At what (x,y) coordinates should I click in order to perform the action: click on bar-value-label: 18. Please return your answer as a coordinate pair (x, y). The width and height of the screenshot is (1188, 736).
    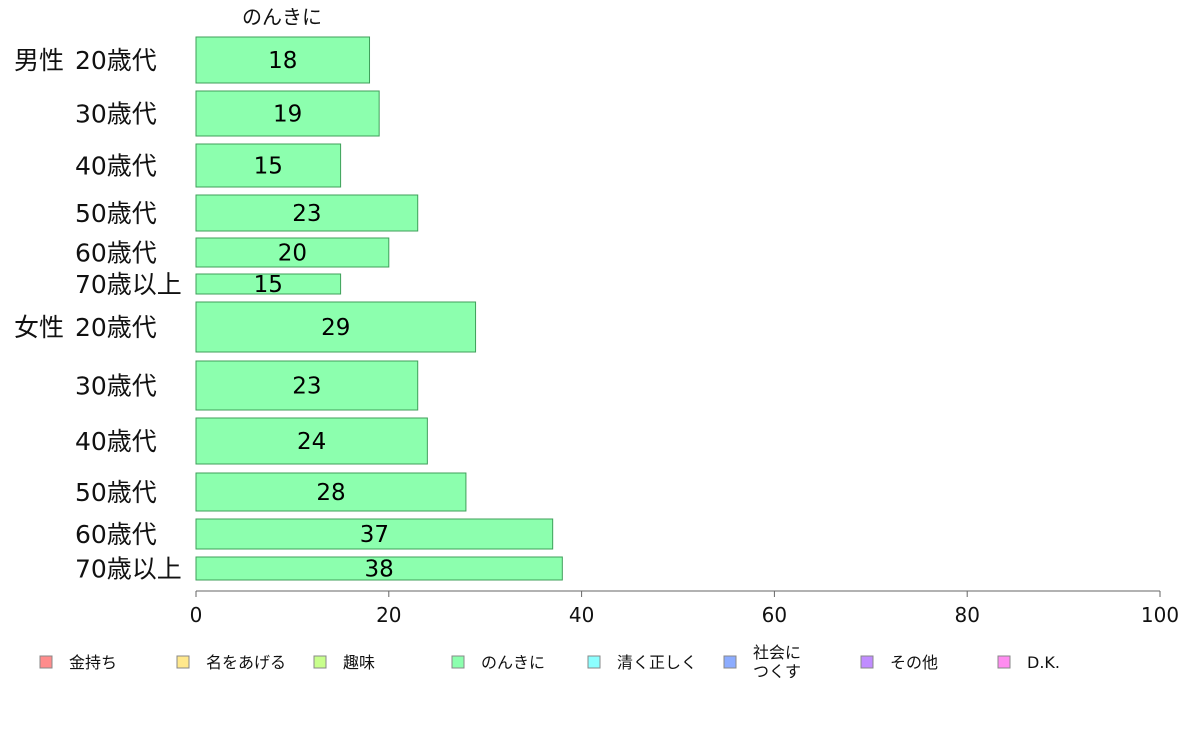
    Looking at the image, I should click on (282, 61).